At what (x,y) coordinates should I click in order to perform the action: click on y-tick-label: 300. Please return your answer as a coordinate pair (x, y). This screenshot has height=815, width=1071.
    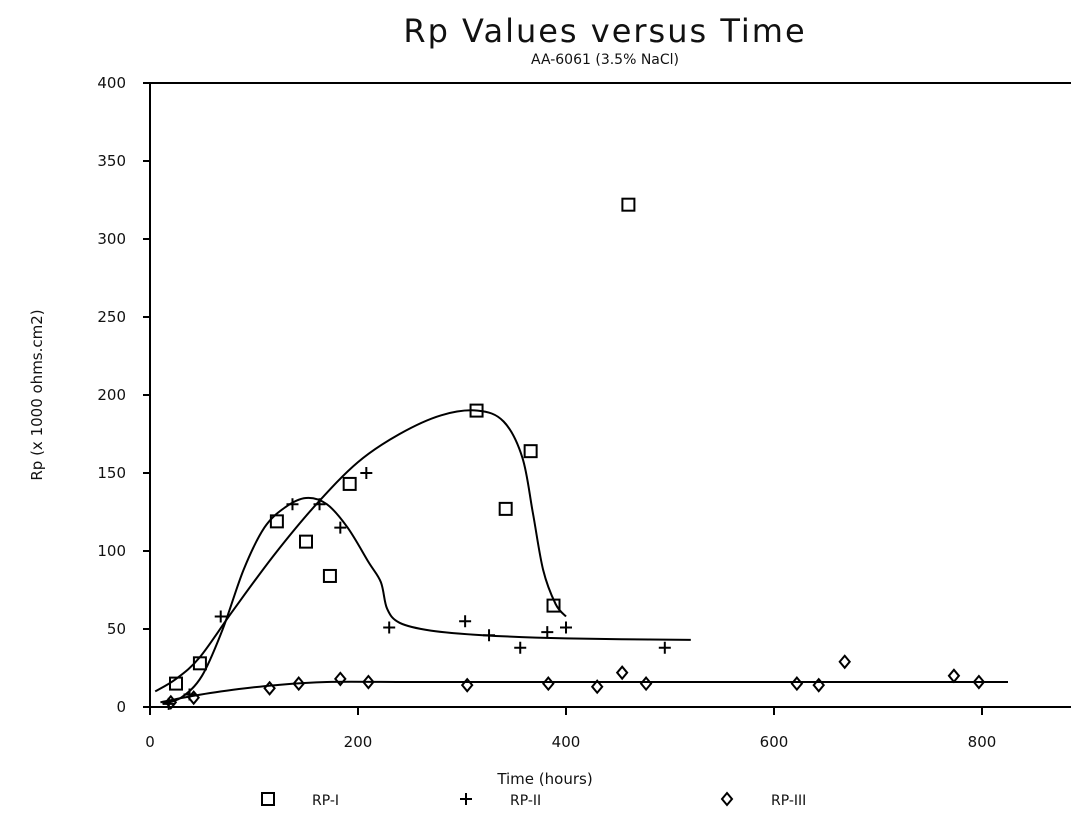
    Looking at the image, I should click on (111, 239).